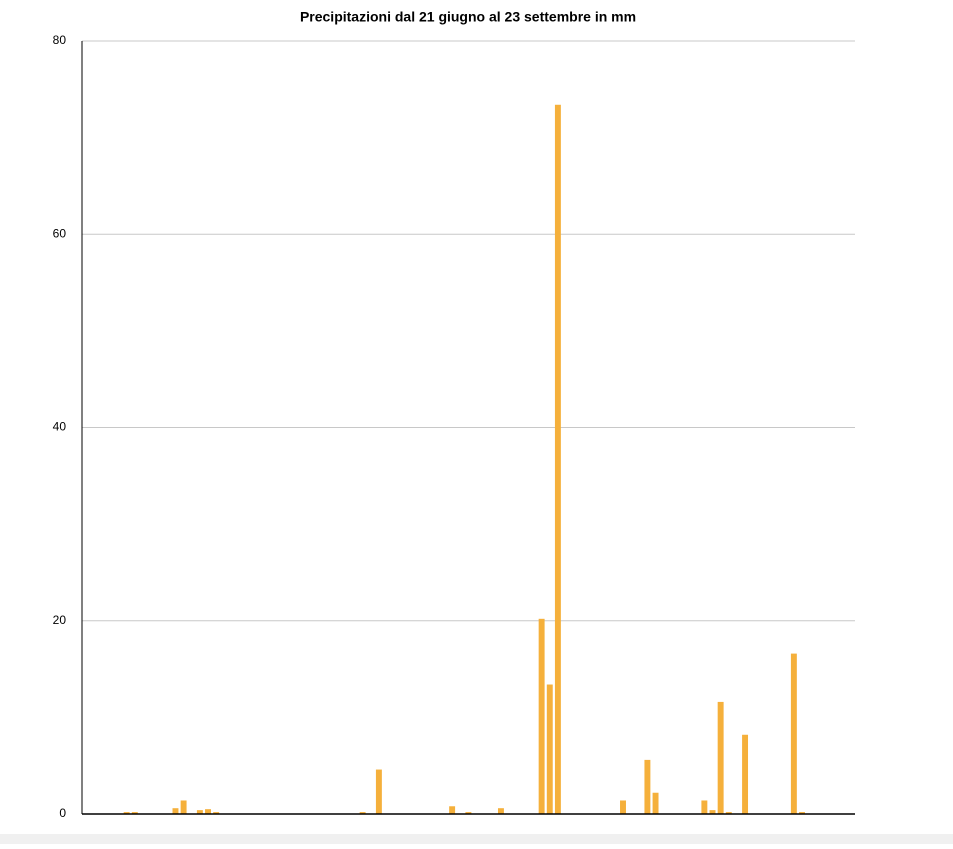 The width and height of the screenshot is (953, 849). What do you see at coordinates (476, 839) in the screenshot?
I see `bottom-strip` at bounding box center [476, 839].